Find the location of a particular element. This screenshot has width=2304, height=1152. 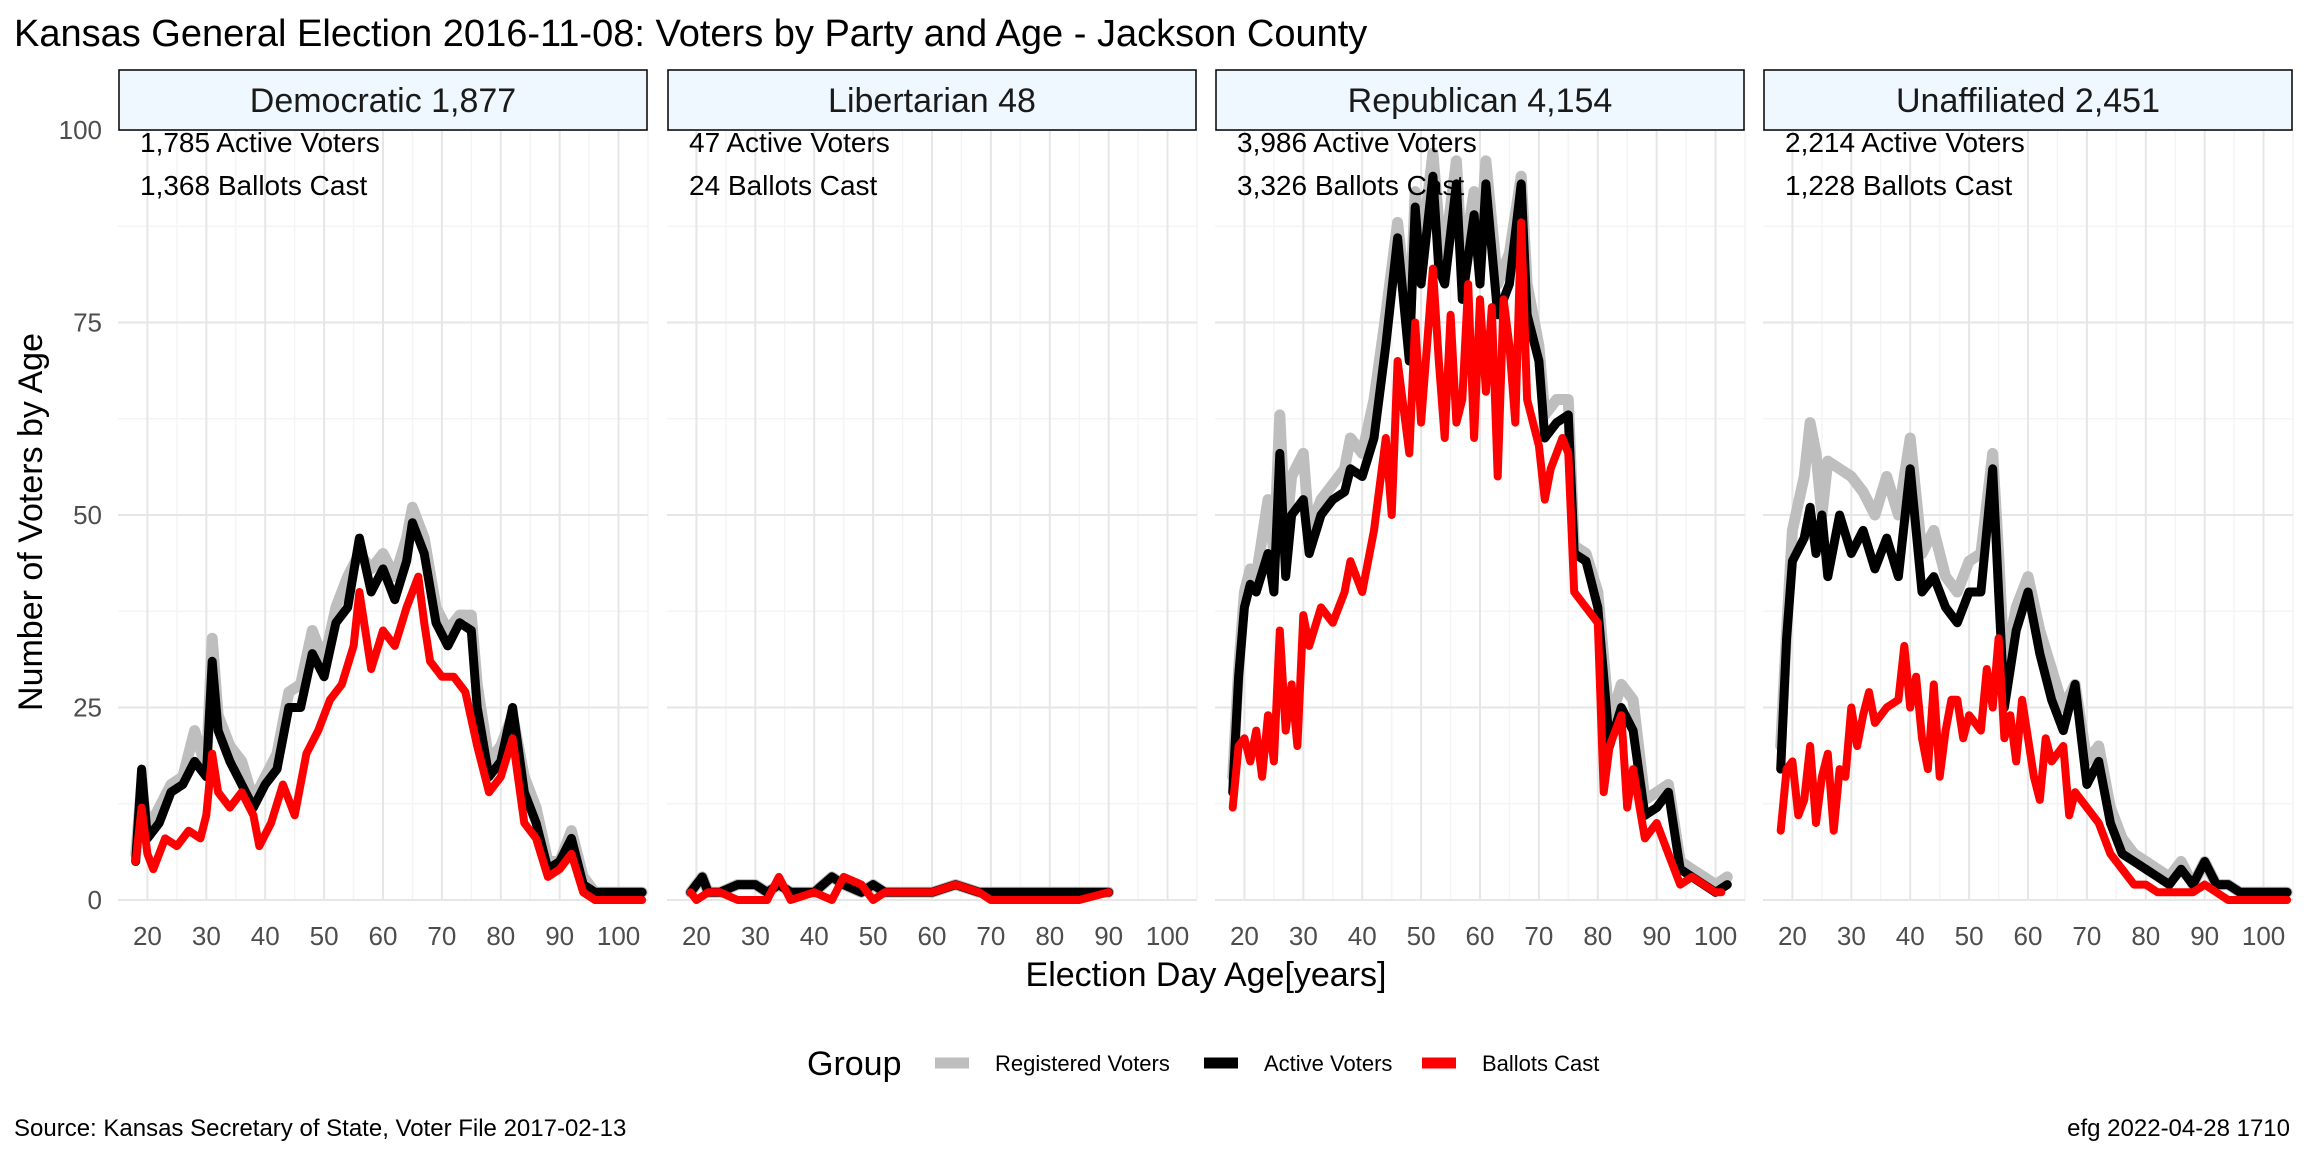

legend-label: Registered Voters is located at coordinates (1082, 1063).